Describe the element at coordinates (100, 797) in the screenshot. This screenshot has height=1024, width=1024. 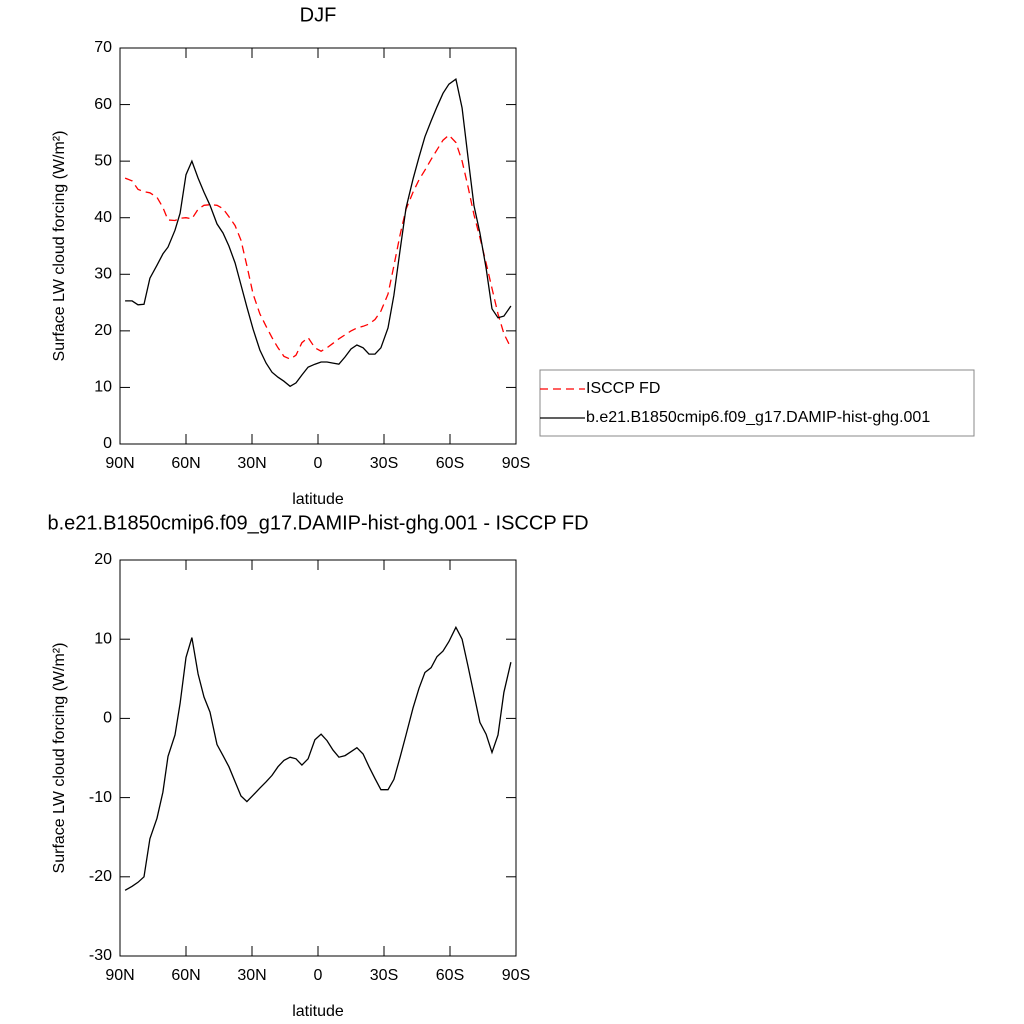
I see `y-tick-label: -10` at that location.